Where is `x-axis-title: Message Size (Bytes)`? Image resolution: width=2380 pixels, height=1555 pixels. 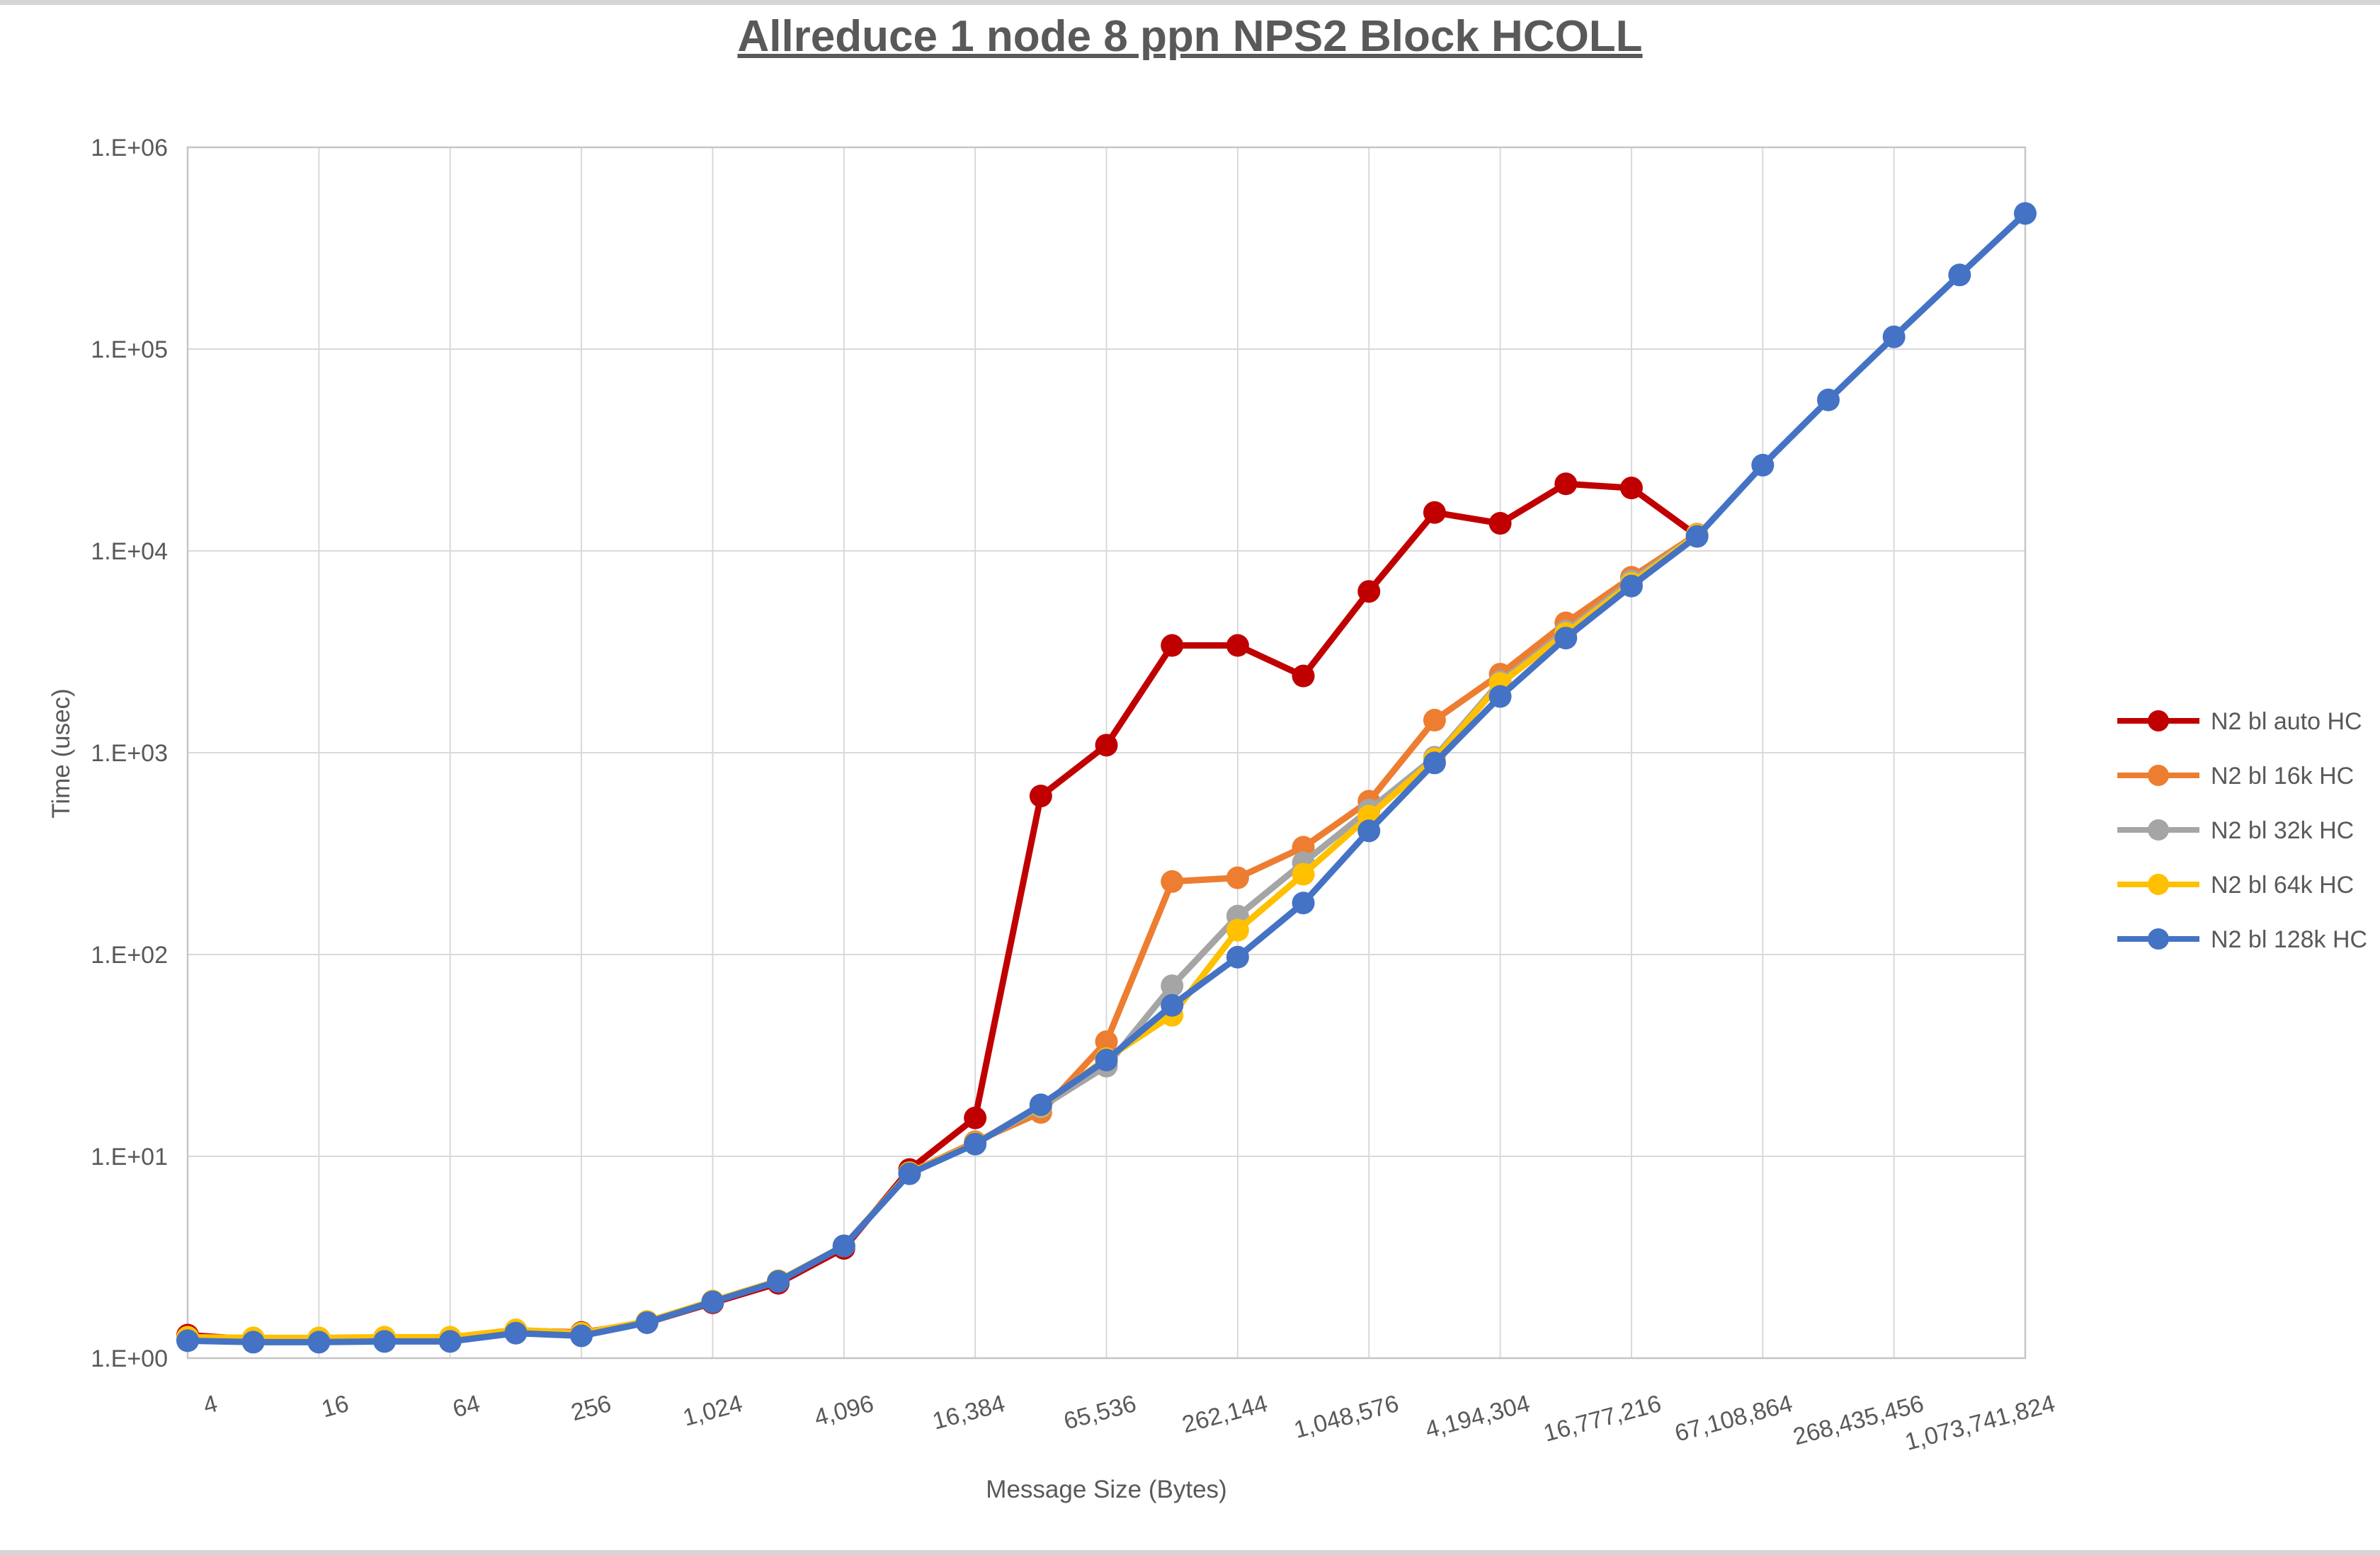 x-axis-title: Message Size (Bytes) is located at coordinates (1106, 1490).